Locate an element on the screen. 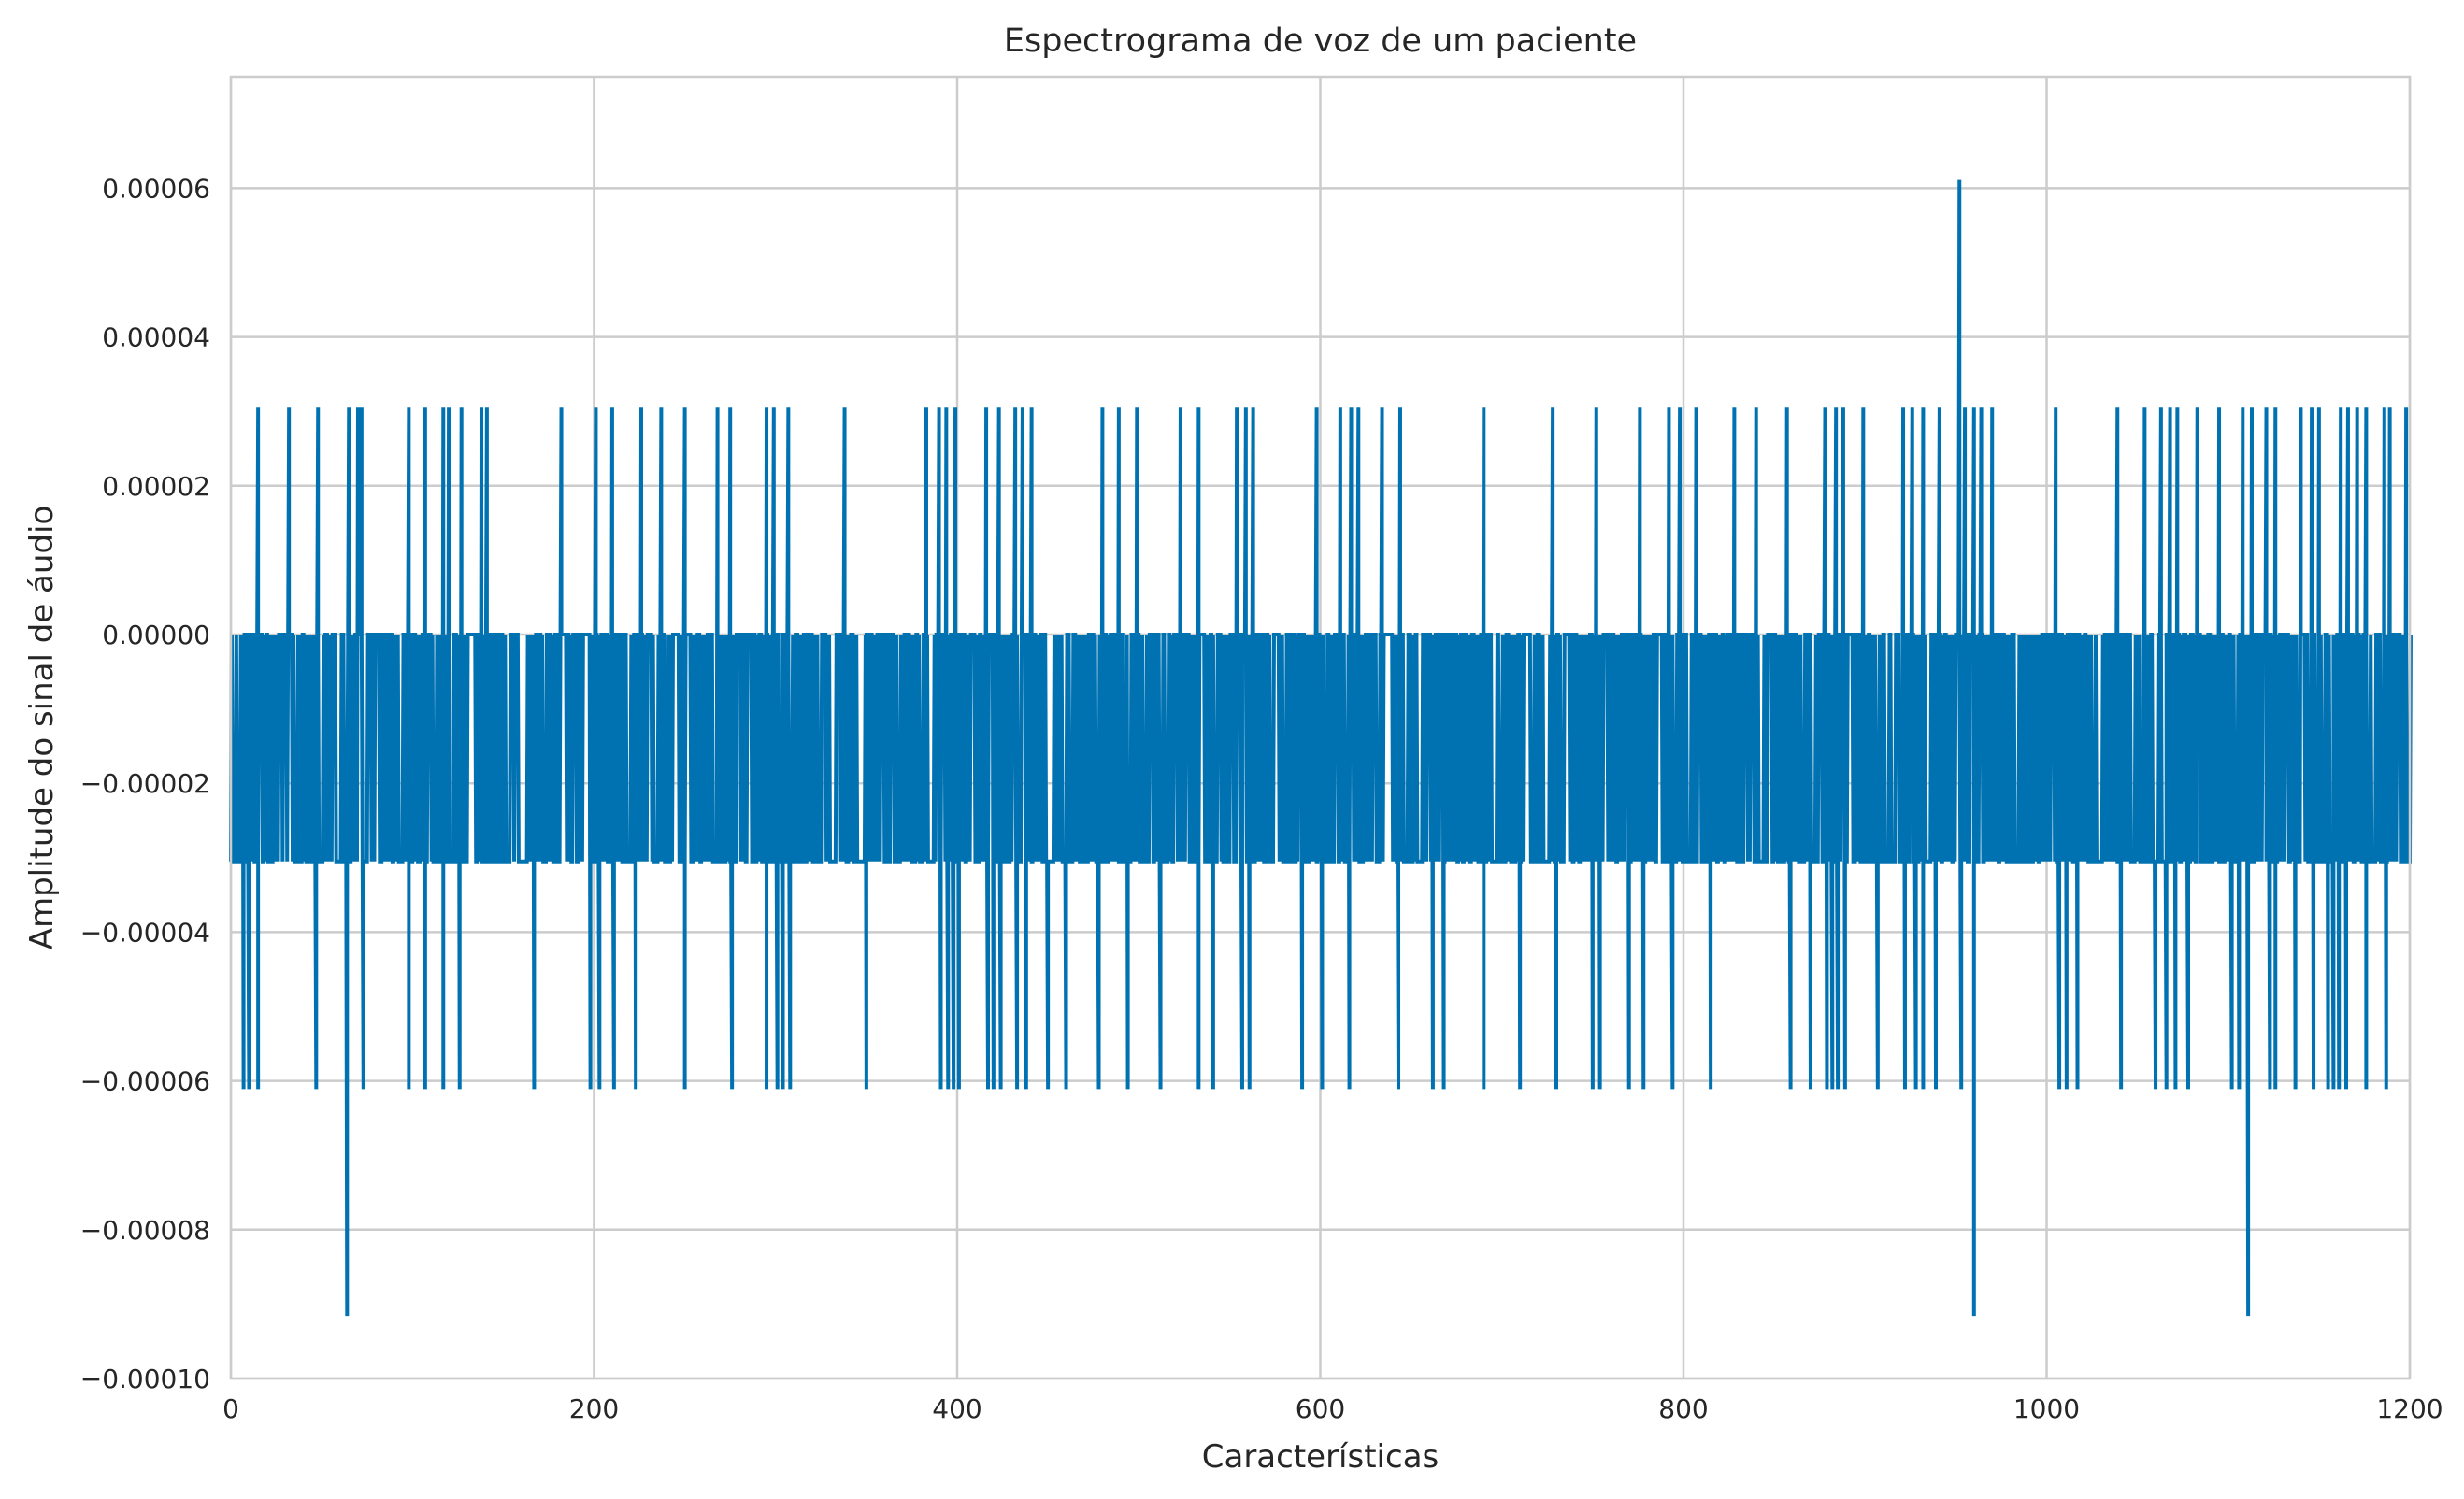 Image resolution: width=2464 pixels, height=1499 pixels. chart-title: Espectrograma de voz de um paciente is located at coordinates (1320, 41).